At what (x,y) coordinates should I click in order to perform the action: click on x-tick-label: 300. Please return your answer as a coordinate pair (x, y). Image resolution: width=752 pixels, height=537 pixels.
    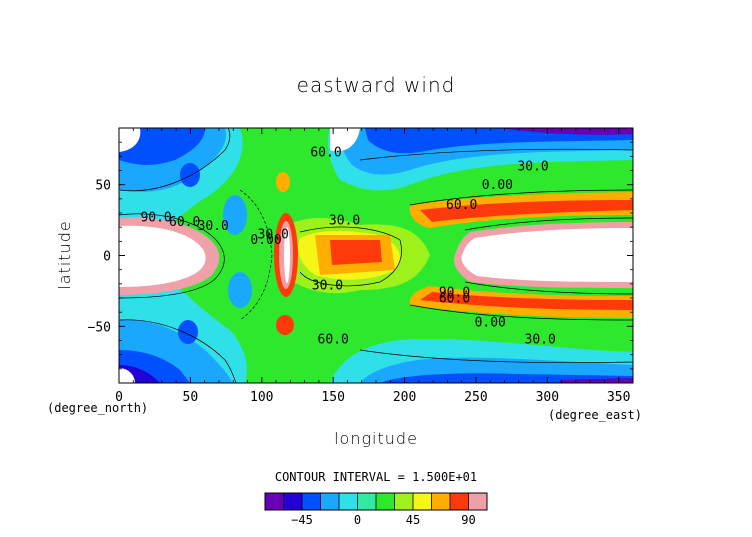
    Looking at the image, I should click on (547, 397).